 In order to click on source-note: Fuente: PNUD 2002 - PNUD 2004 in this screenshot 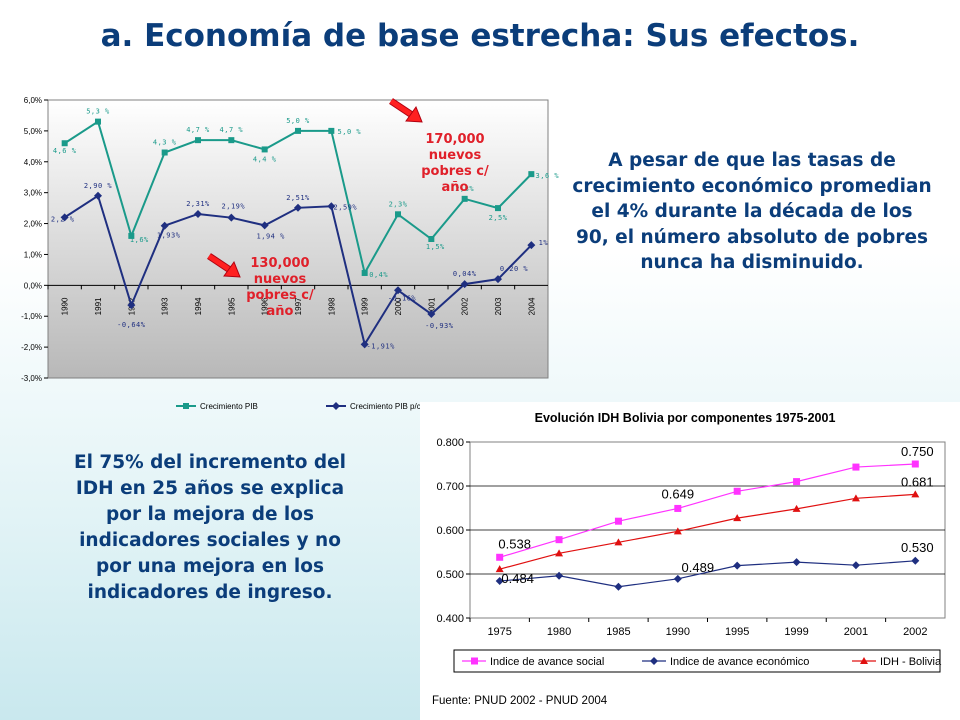, I will do `click(520, 701)`.